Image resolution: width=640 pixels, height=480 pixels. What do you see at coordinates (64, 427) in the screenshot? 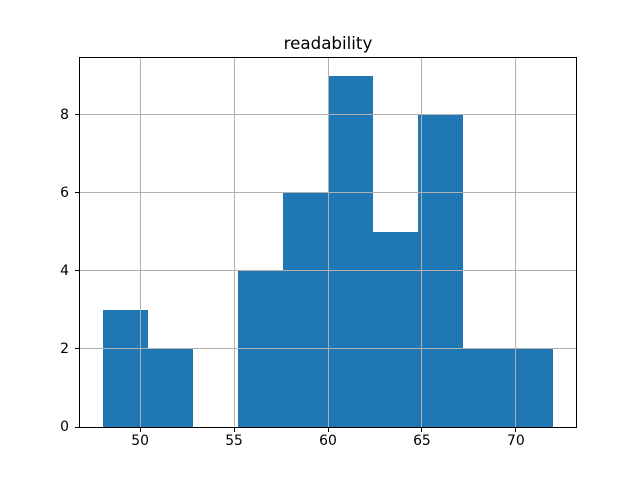
I see `y-tick-label: 0` at bounding box center [64, 427].